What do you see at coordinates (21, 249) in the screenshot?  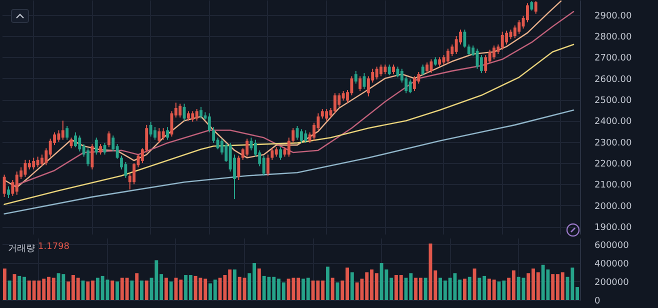 I see `annotation: 거래량` at bounding box center [21, 249].